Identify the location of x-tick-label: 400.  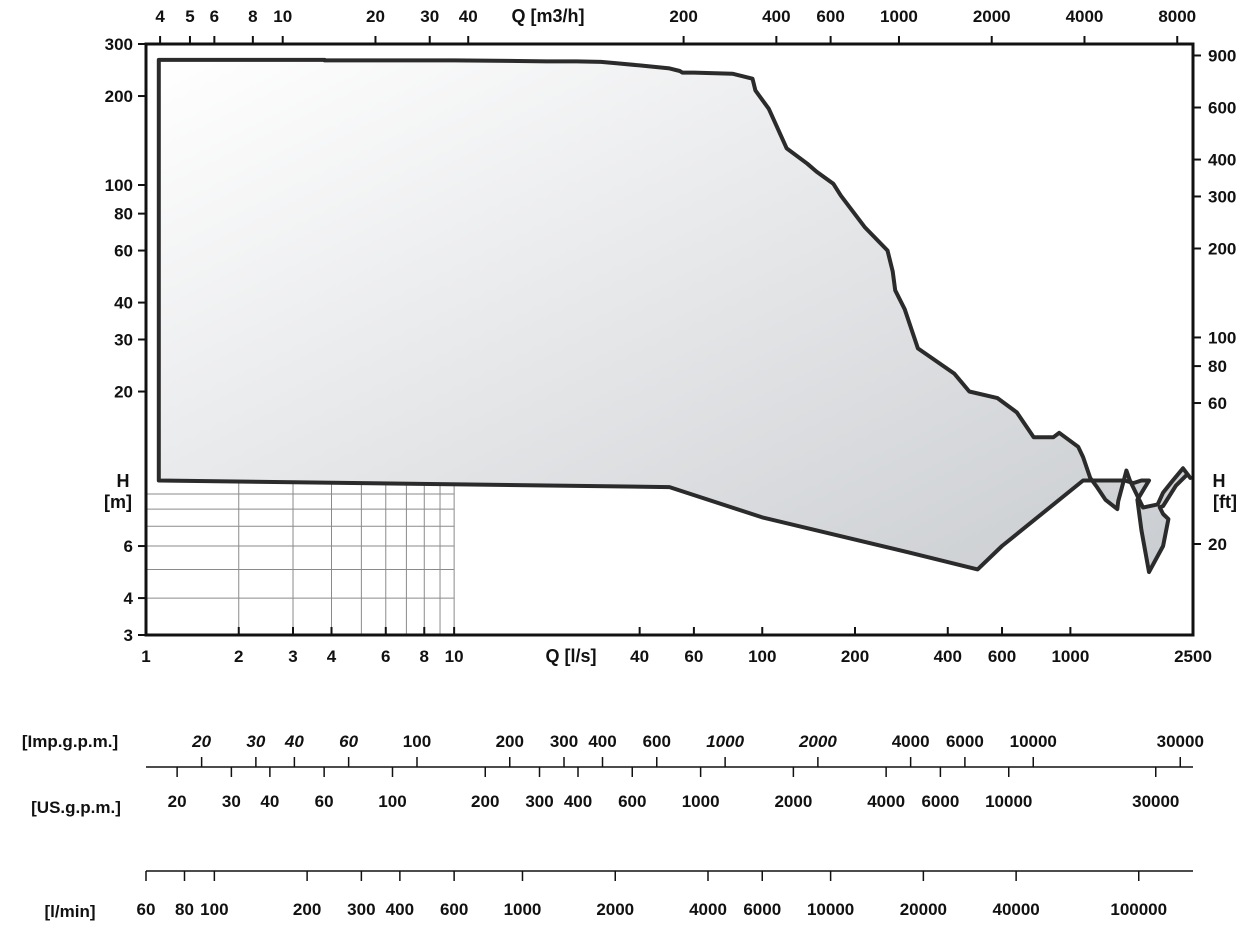
(948, 656).